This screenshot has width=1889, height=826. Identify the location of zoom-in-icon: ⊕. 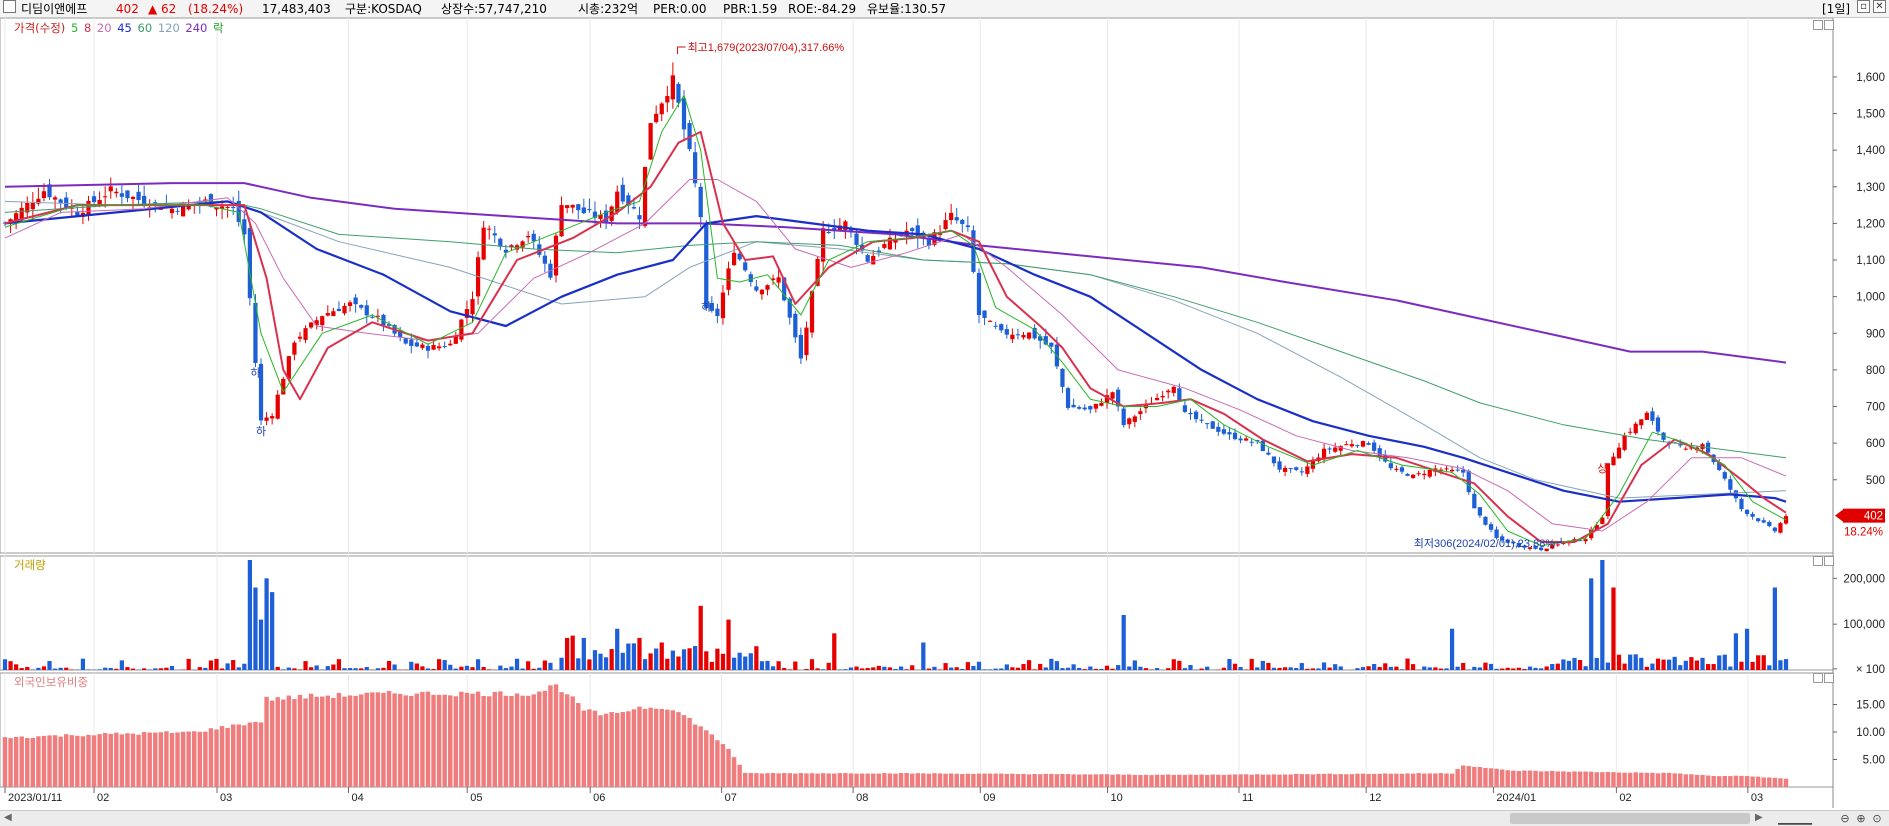
(1861, 818).